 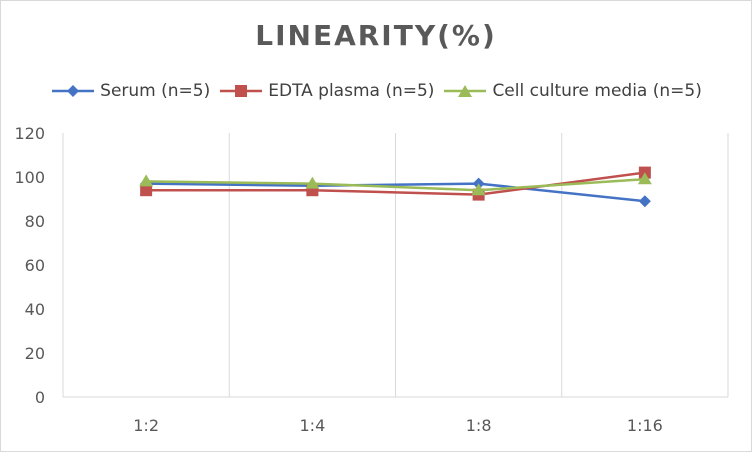 What do you see at coordinates (35, 353) in the screenshot?
I see `y-tick-label: 20` at bounding box center [35, 353].